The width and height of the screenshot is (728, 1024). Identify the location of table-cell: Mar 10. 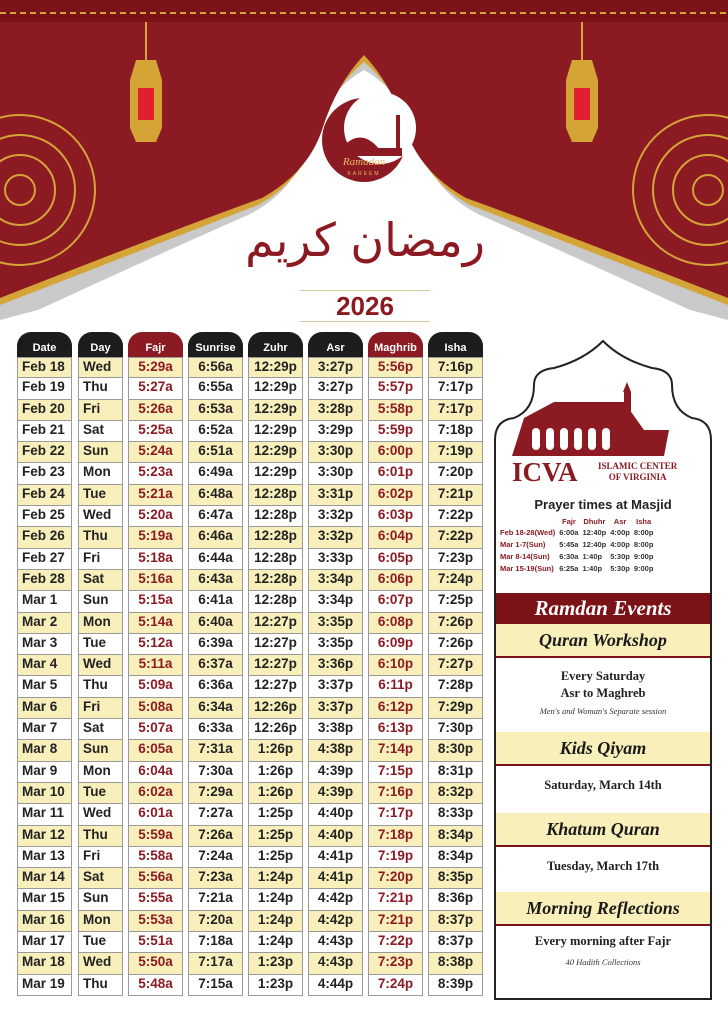
(44, 793).